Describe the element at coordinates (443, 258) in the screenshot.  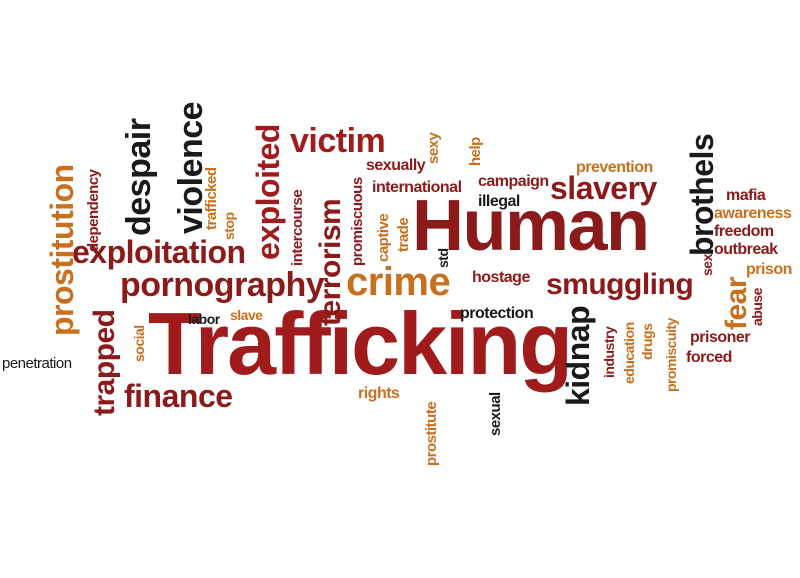
I see `word-std: std` at that location.